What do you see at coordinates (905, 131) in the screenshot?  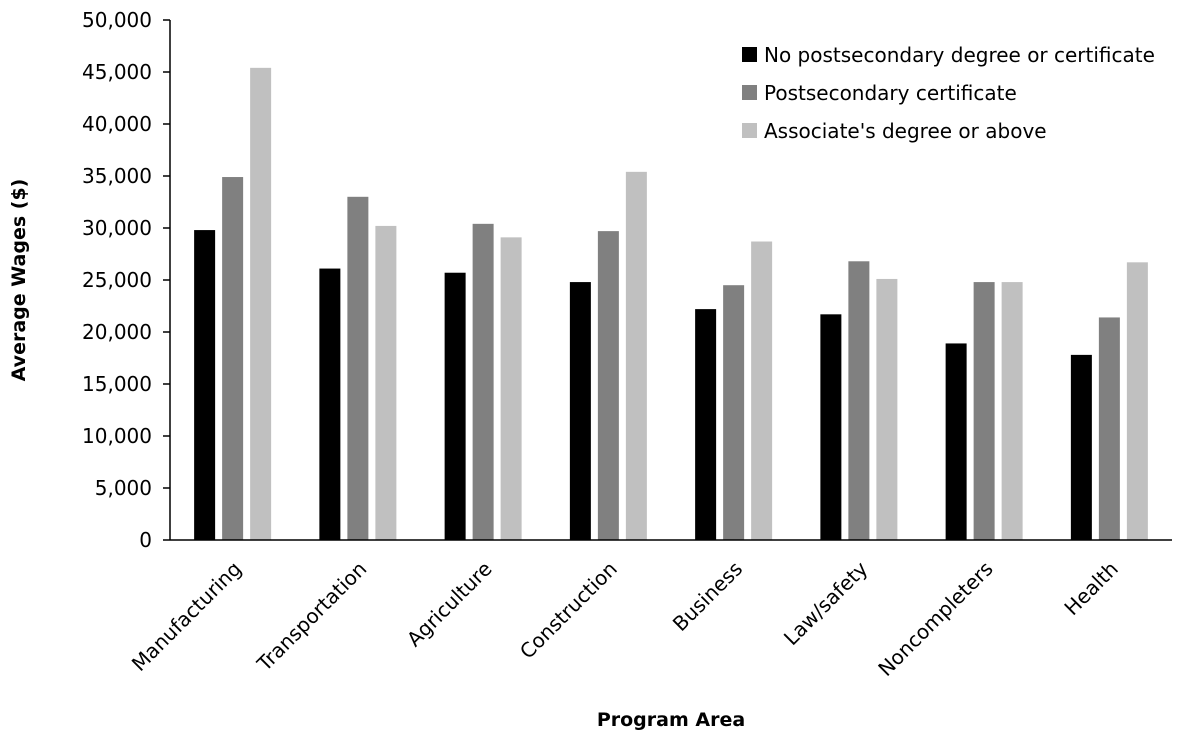 I see `legend-label: Associate's degree or above` at bounding box center [905, 131].